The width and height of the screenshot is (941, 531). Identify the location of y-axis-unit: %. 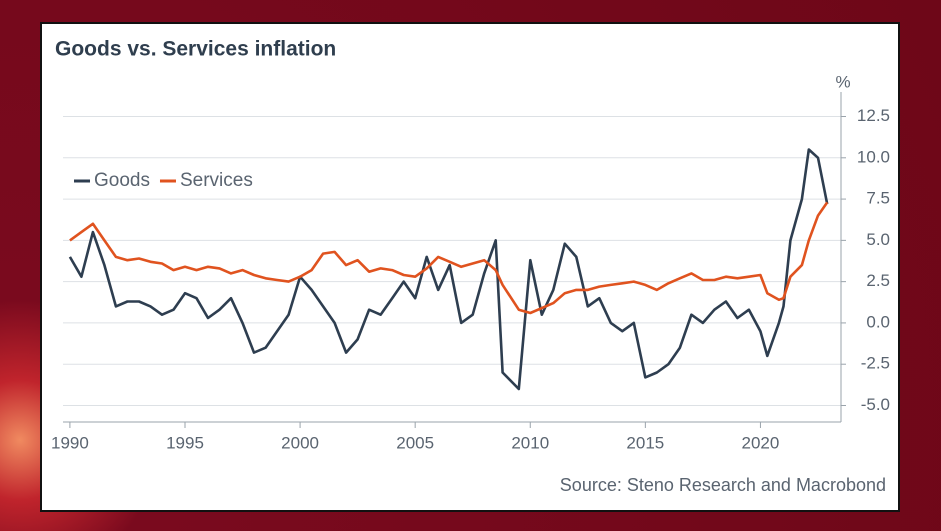
(842, 81).